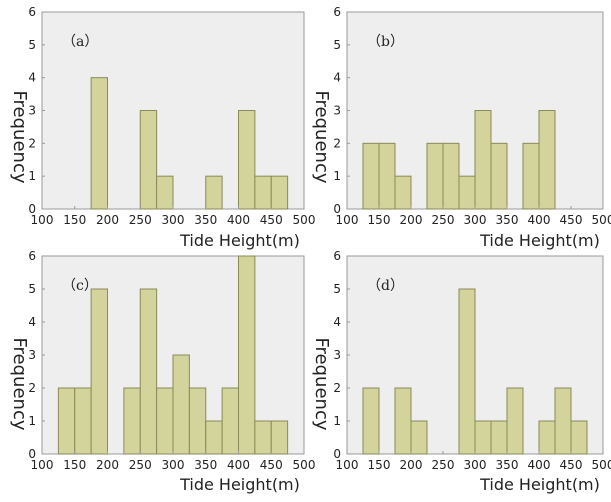 The image size is (611, 502). I want to click on panel-label: （c）, so click(80, 286).